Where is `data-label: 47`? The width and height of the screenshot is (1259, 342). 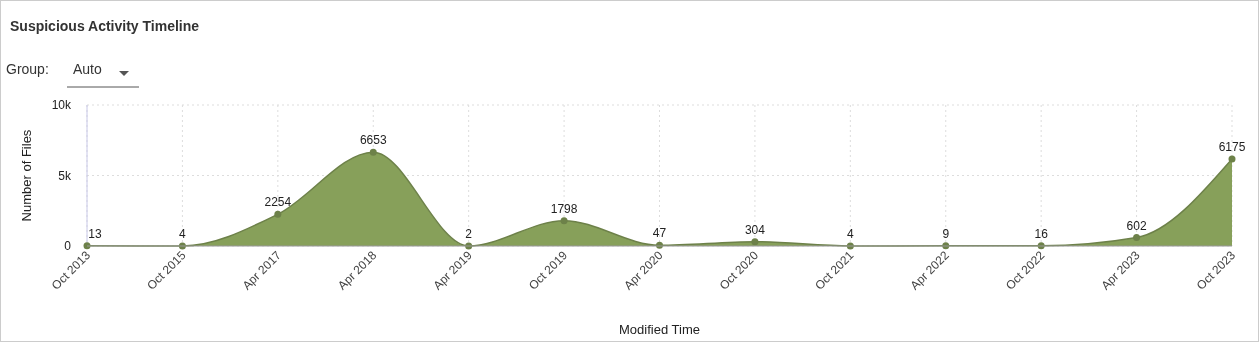
data-label: 47 is located at coordinates (659, 233).